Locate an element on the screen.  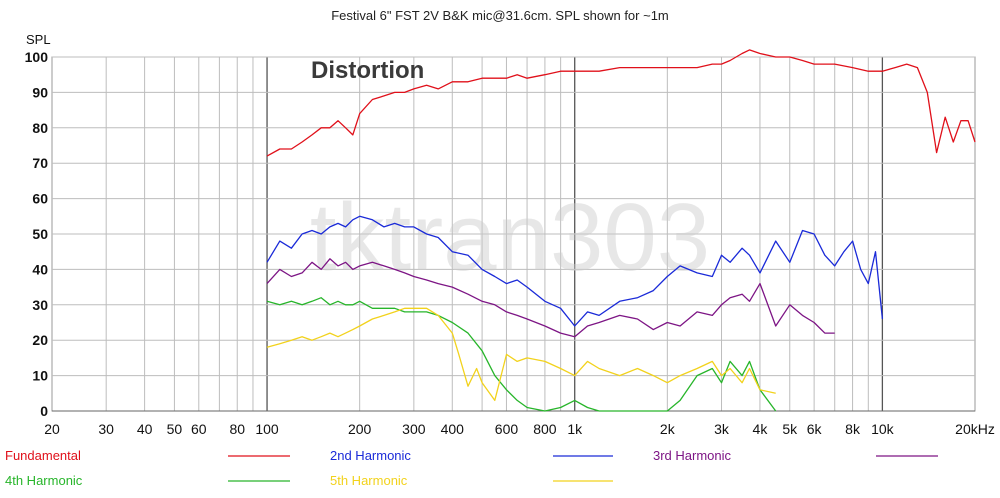
x-tick-label: 800 is located at coordinates (545, 429).